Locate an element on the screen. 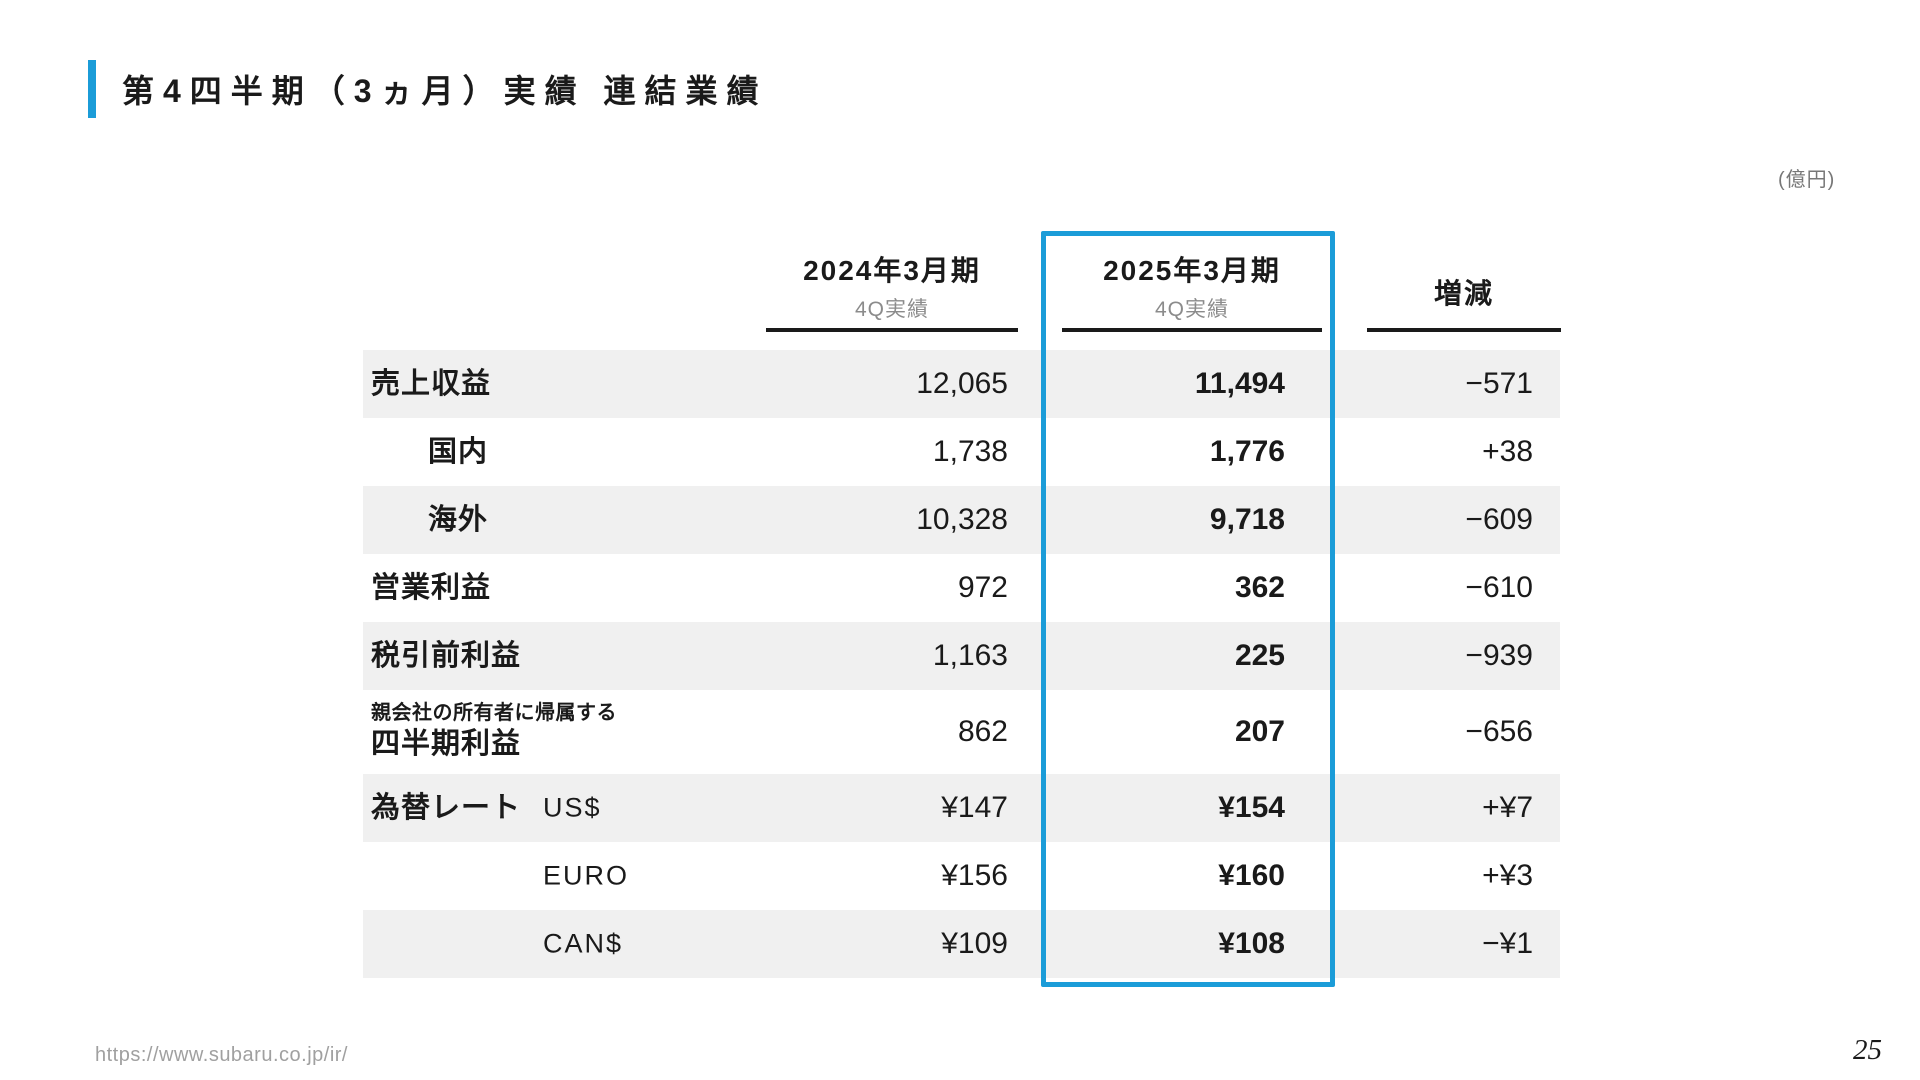 Image resolution: width=1920 pixels, height=1080 pixels. cell-fy2025-value: 362 is located at coordinates (1259, 587).